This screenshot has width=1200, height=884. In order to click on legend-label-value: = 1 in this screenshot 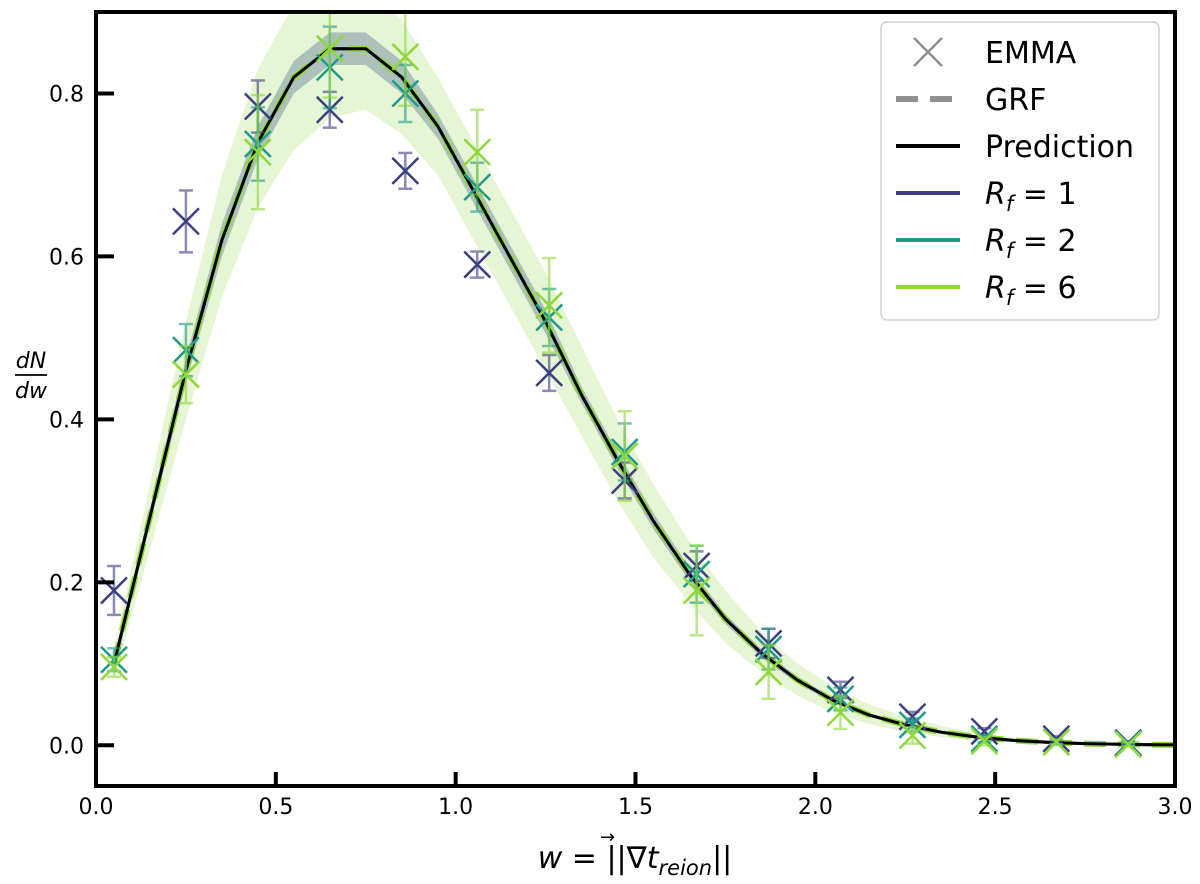, I will do `click(1044, 194)`.